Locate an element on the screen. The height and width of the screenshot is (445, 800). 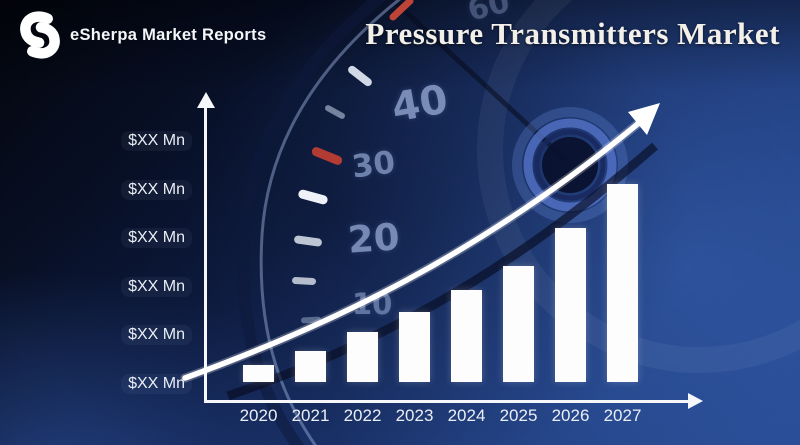
gauge-needle-red-tip is located at coordinates (401, 10).